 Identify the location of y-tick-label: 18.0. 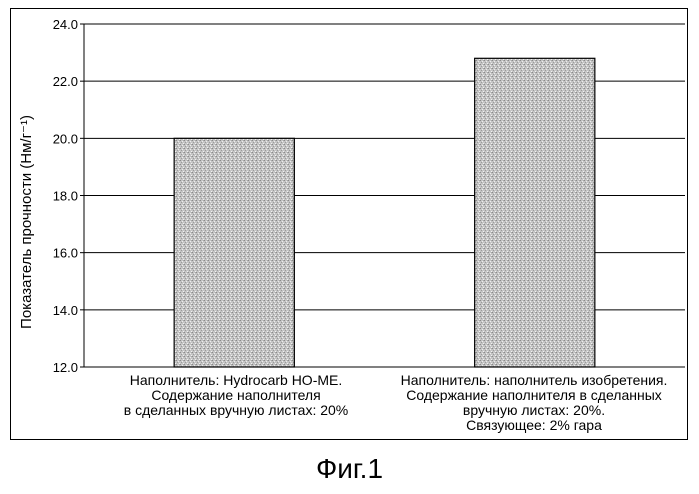
(65, 196).